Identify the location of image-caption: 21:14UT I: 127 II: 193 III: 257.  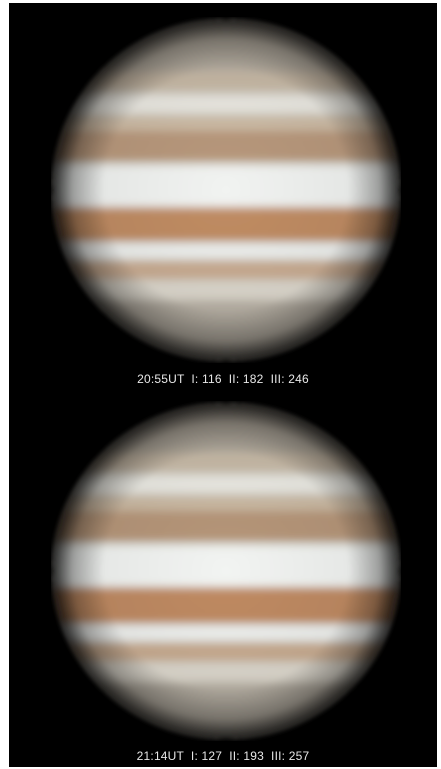
(223, 756).